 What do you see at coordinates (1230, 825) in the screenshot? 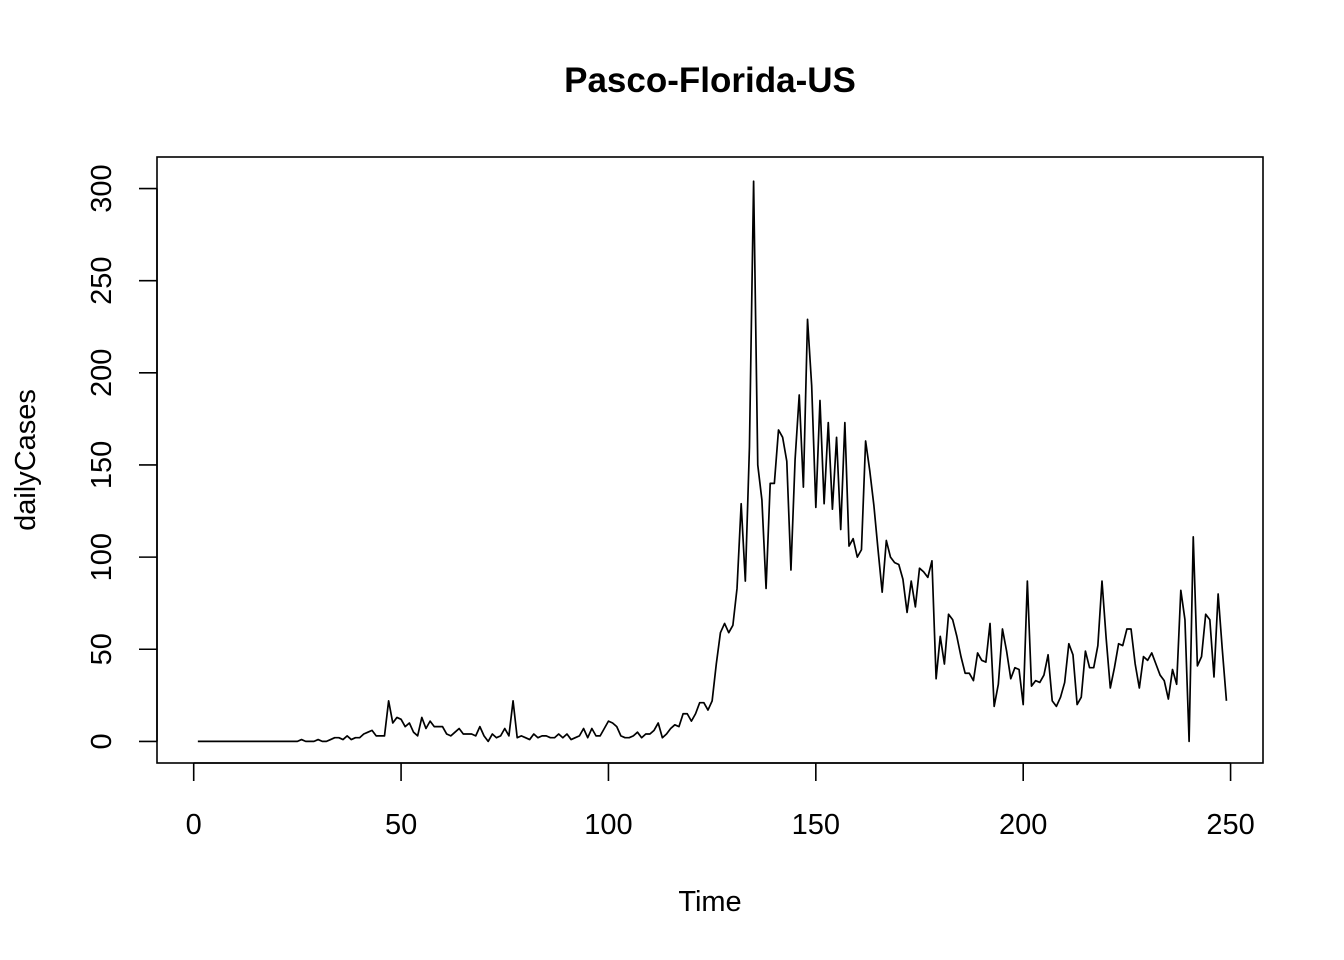
I see `x-tick-label: 250` at bounding box center [1230, 825].